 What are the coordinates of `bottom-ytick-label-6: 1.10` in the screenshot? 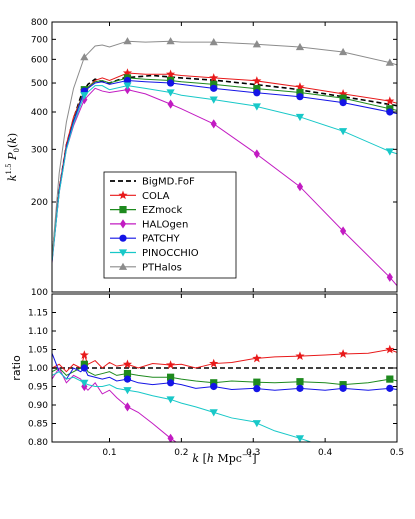 It's located at (38, 332).